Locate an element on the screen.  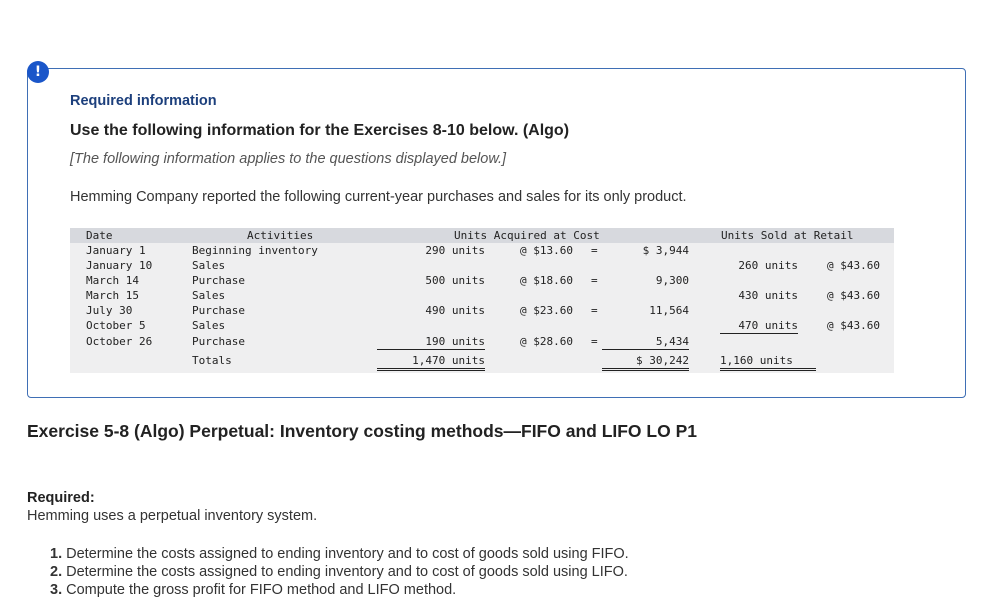
row-cost: 5,434 is located at coordinates (645, 342).